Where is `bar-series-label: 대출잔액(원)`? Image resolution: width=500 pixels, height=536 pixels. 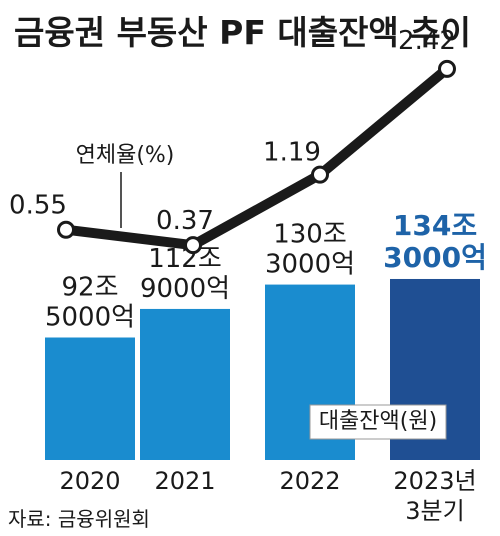 bar-series-label: 대출잔액(원) is located at coordinates (378, 421).